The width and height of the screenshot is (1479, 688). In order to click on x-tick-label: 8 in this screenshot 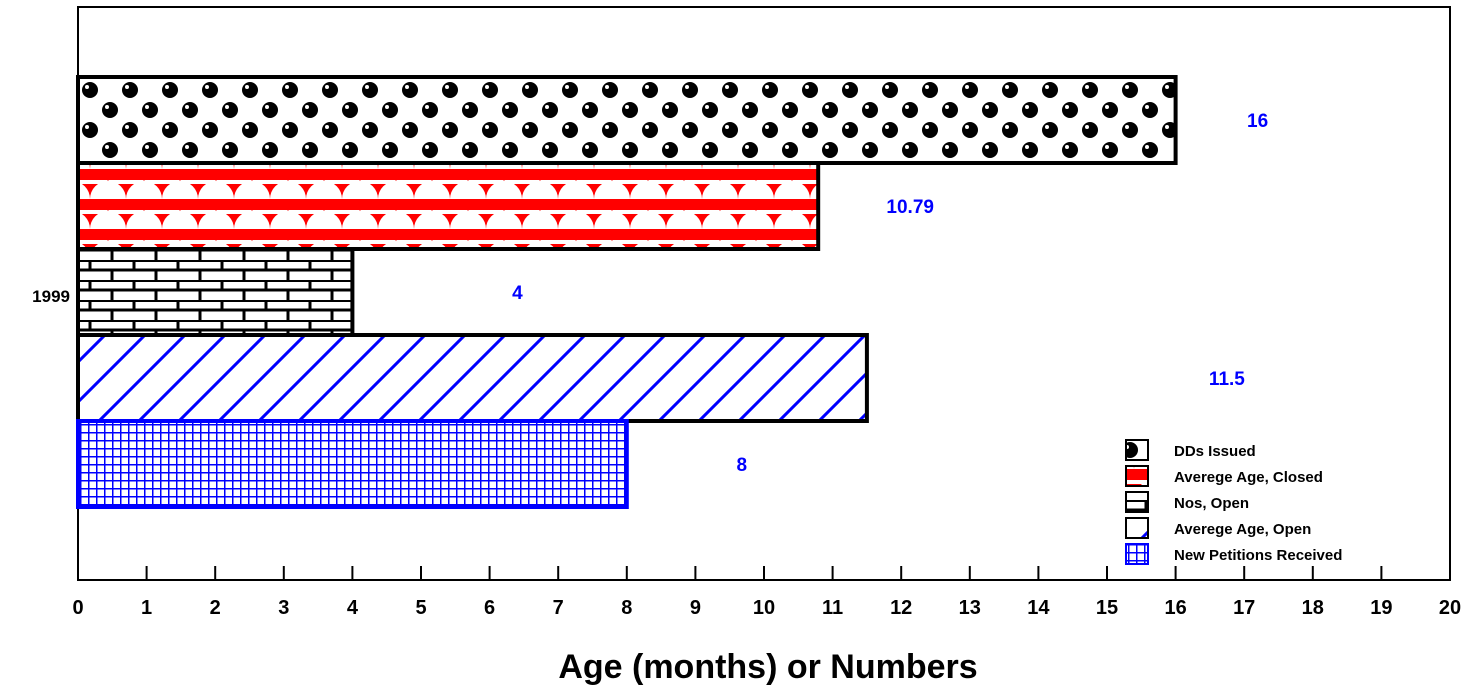, I will do `click(626, 608)`.